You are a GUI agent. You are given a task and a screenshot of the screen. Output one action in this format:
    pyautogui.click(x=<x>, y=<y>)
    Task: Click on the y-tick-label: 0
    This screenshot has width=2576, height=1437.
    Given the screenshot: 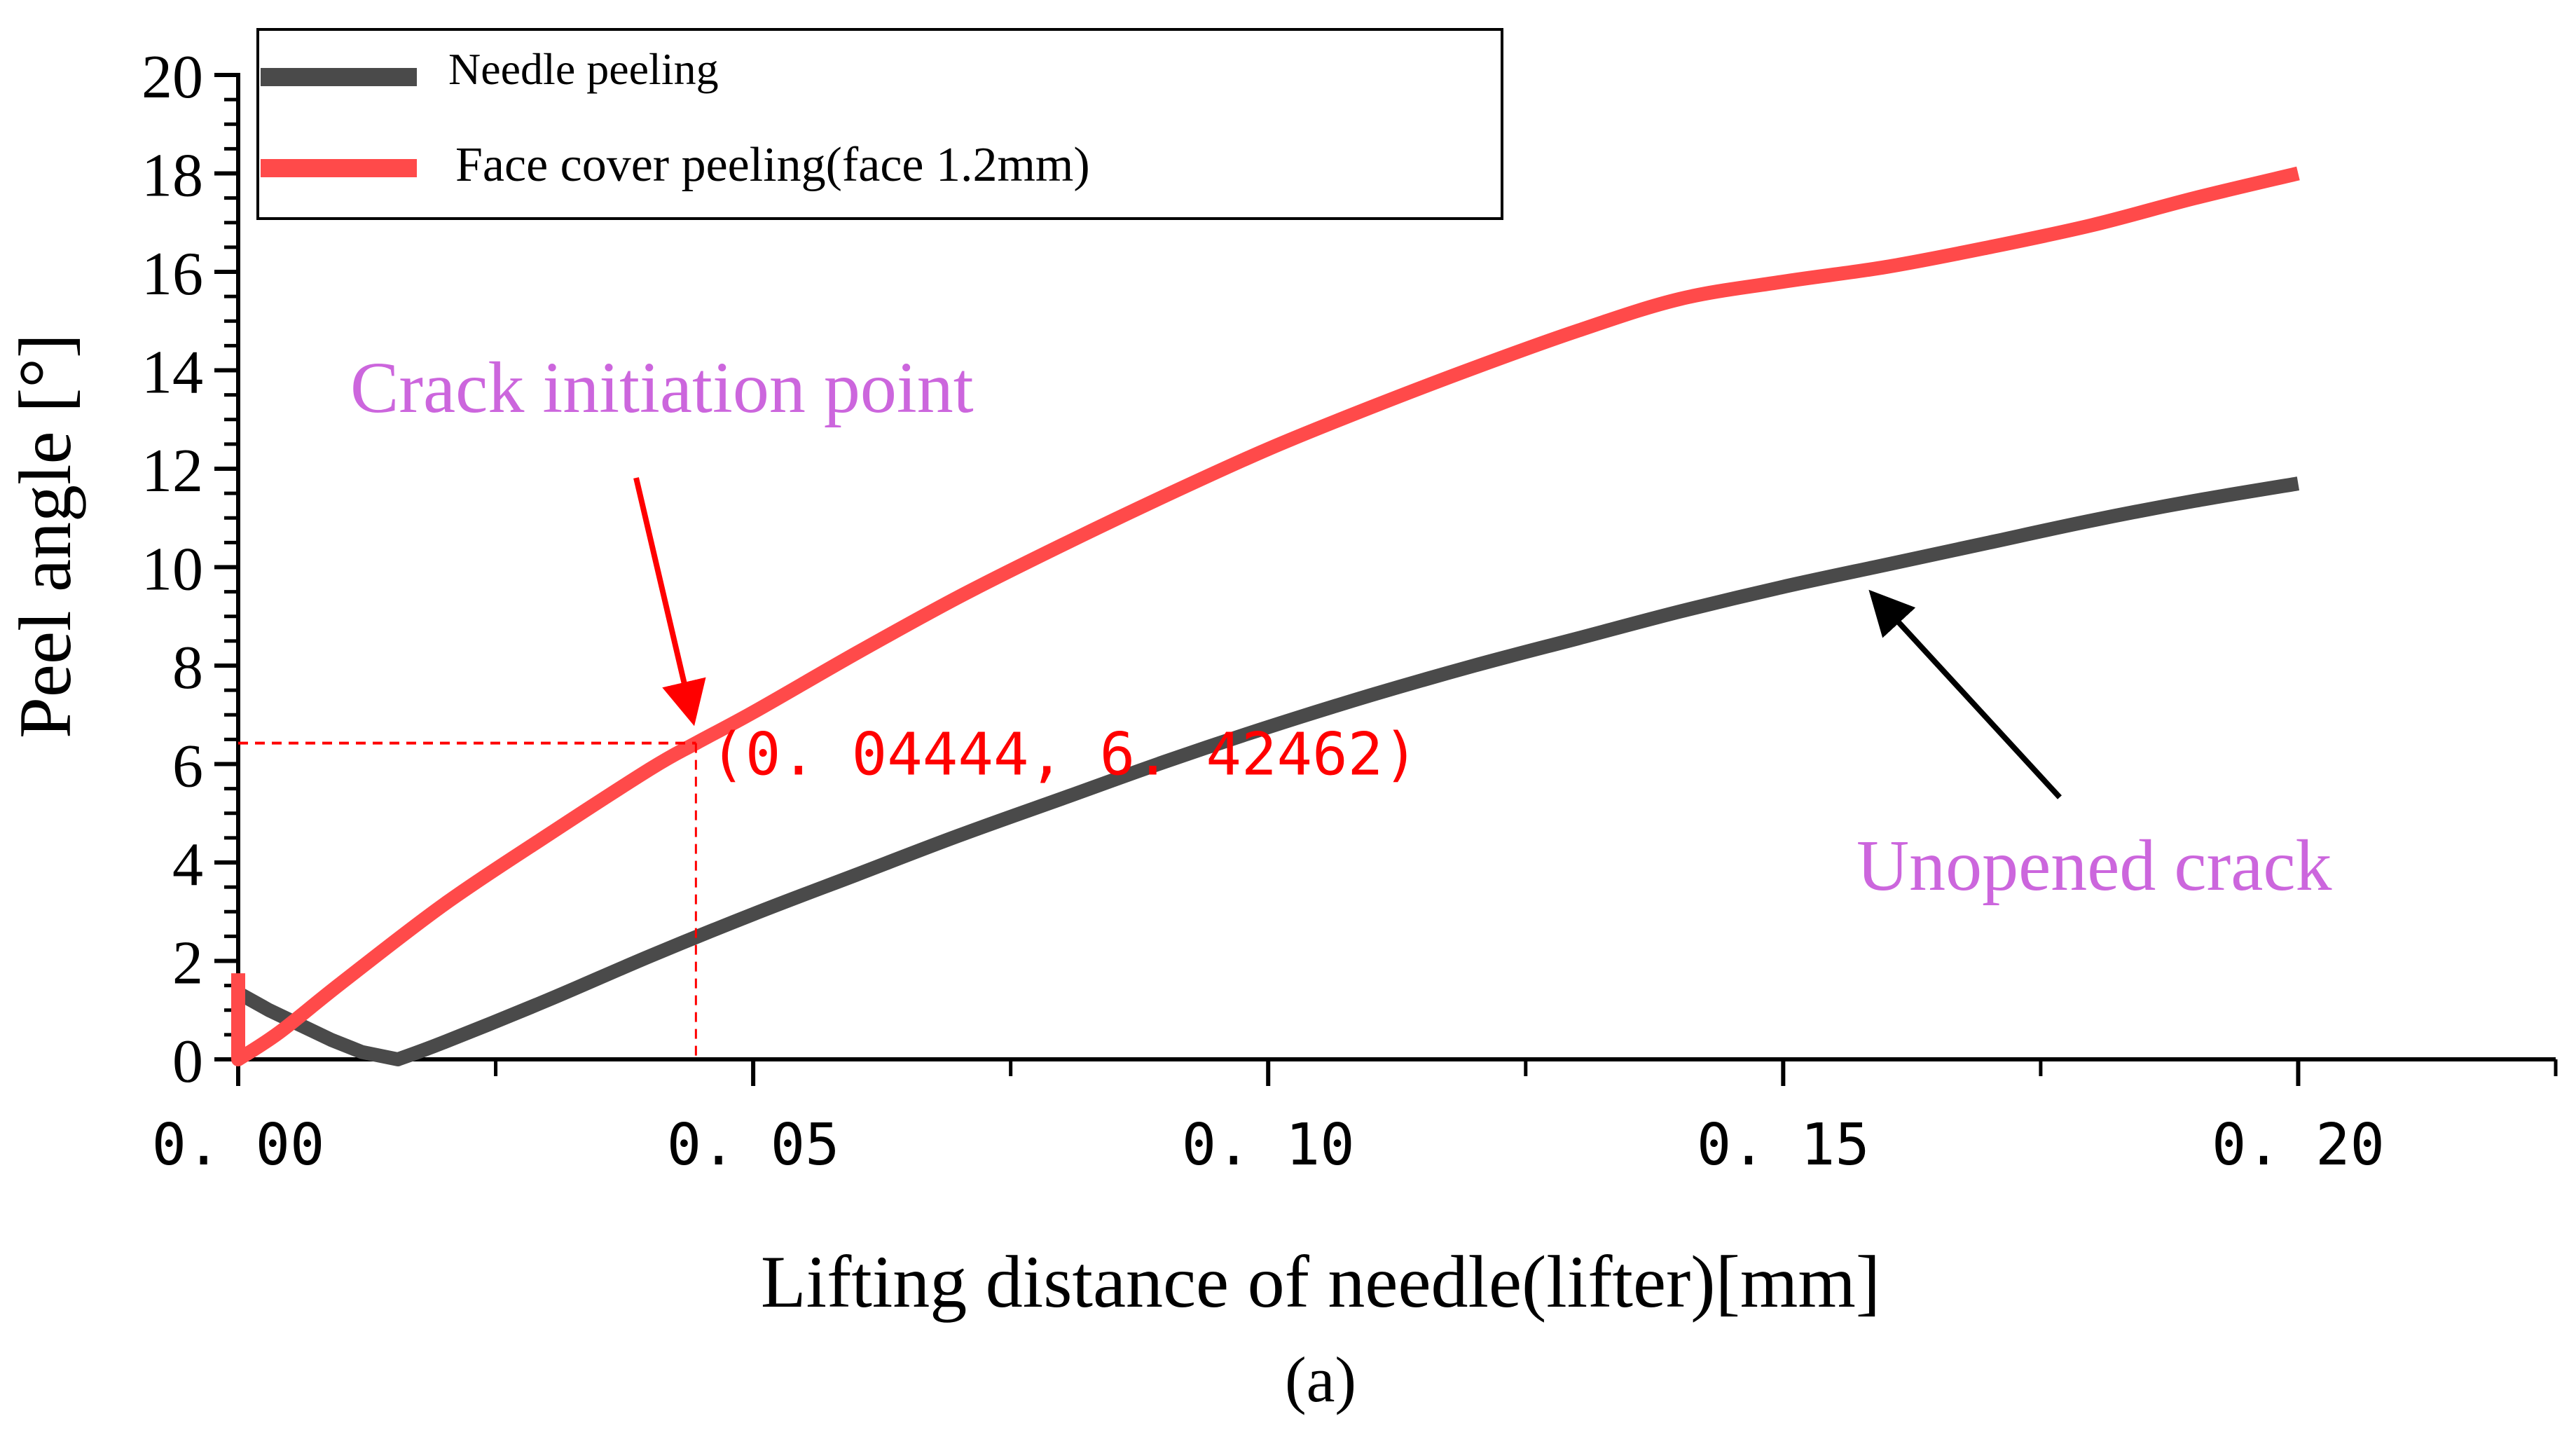 What is the action you would take?
    pyautogui.click(x=187, y=1062)
    